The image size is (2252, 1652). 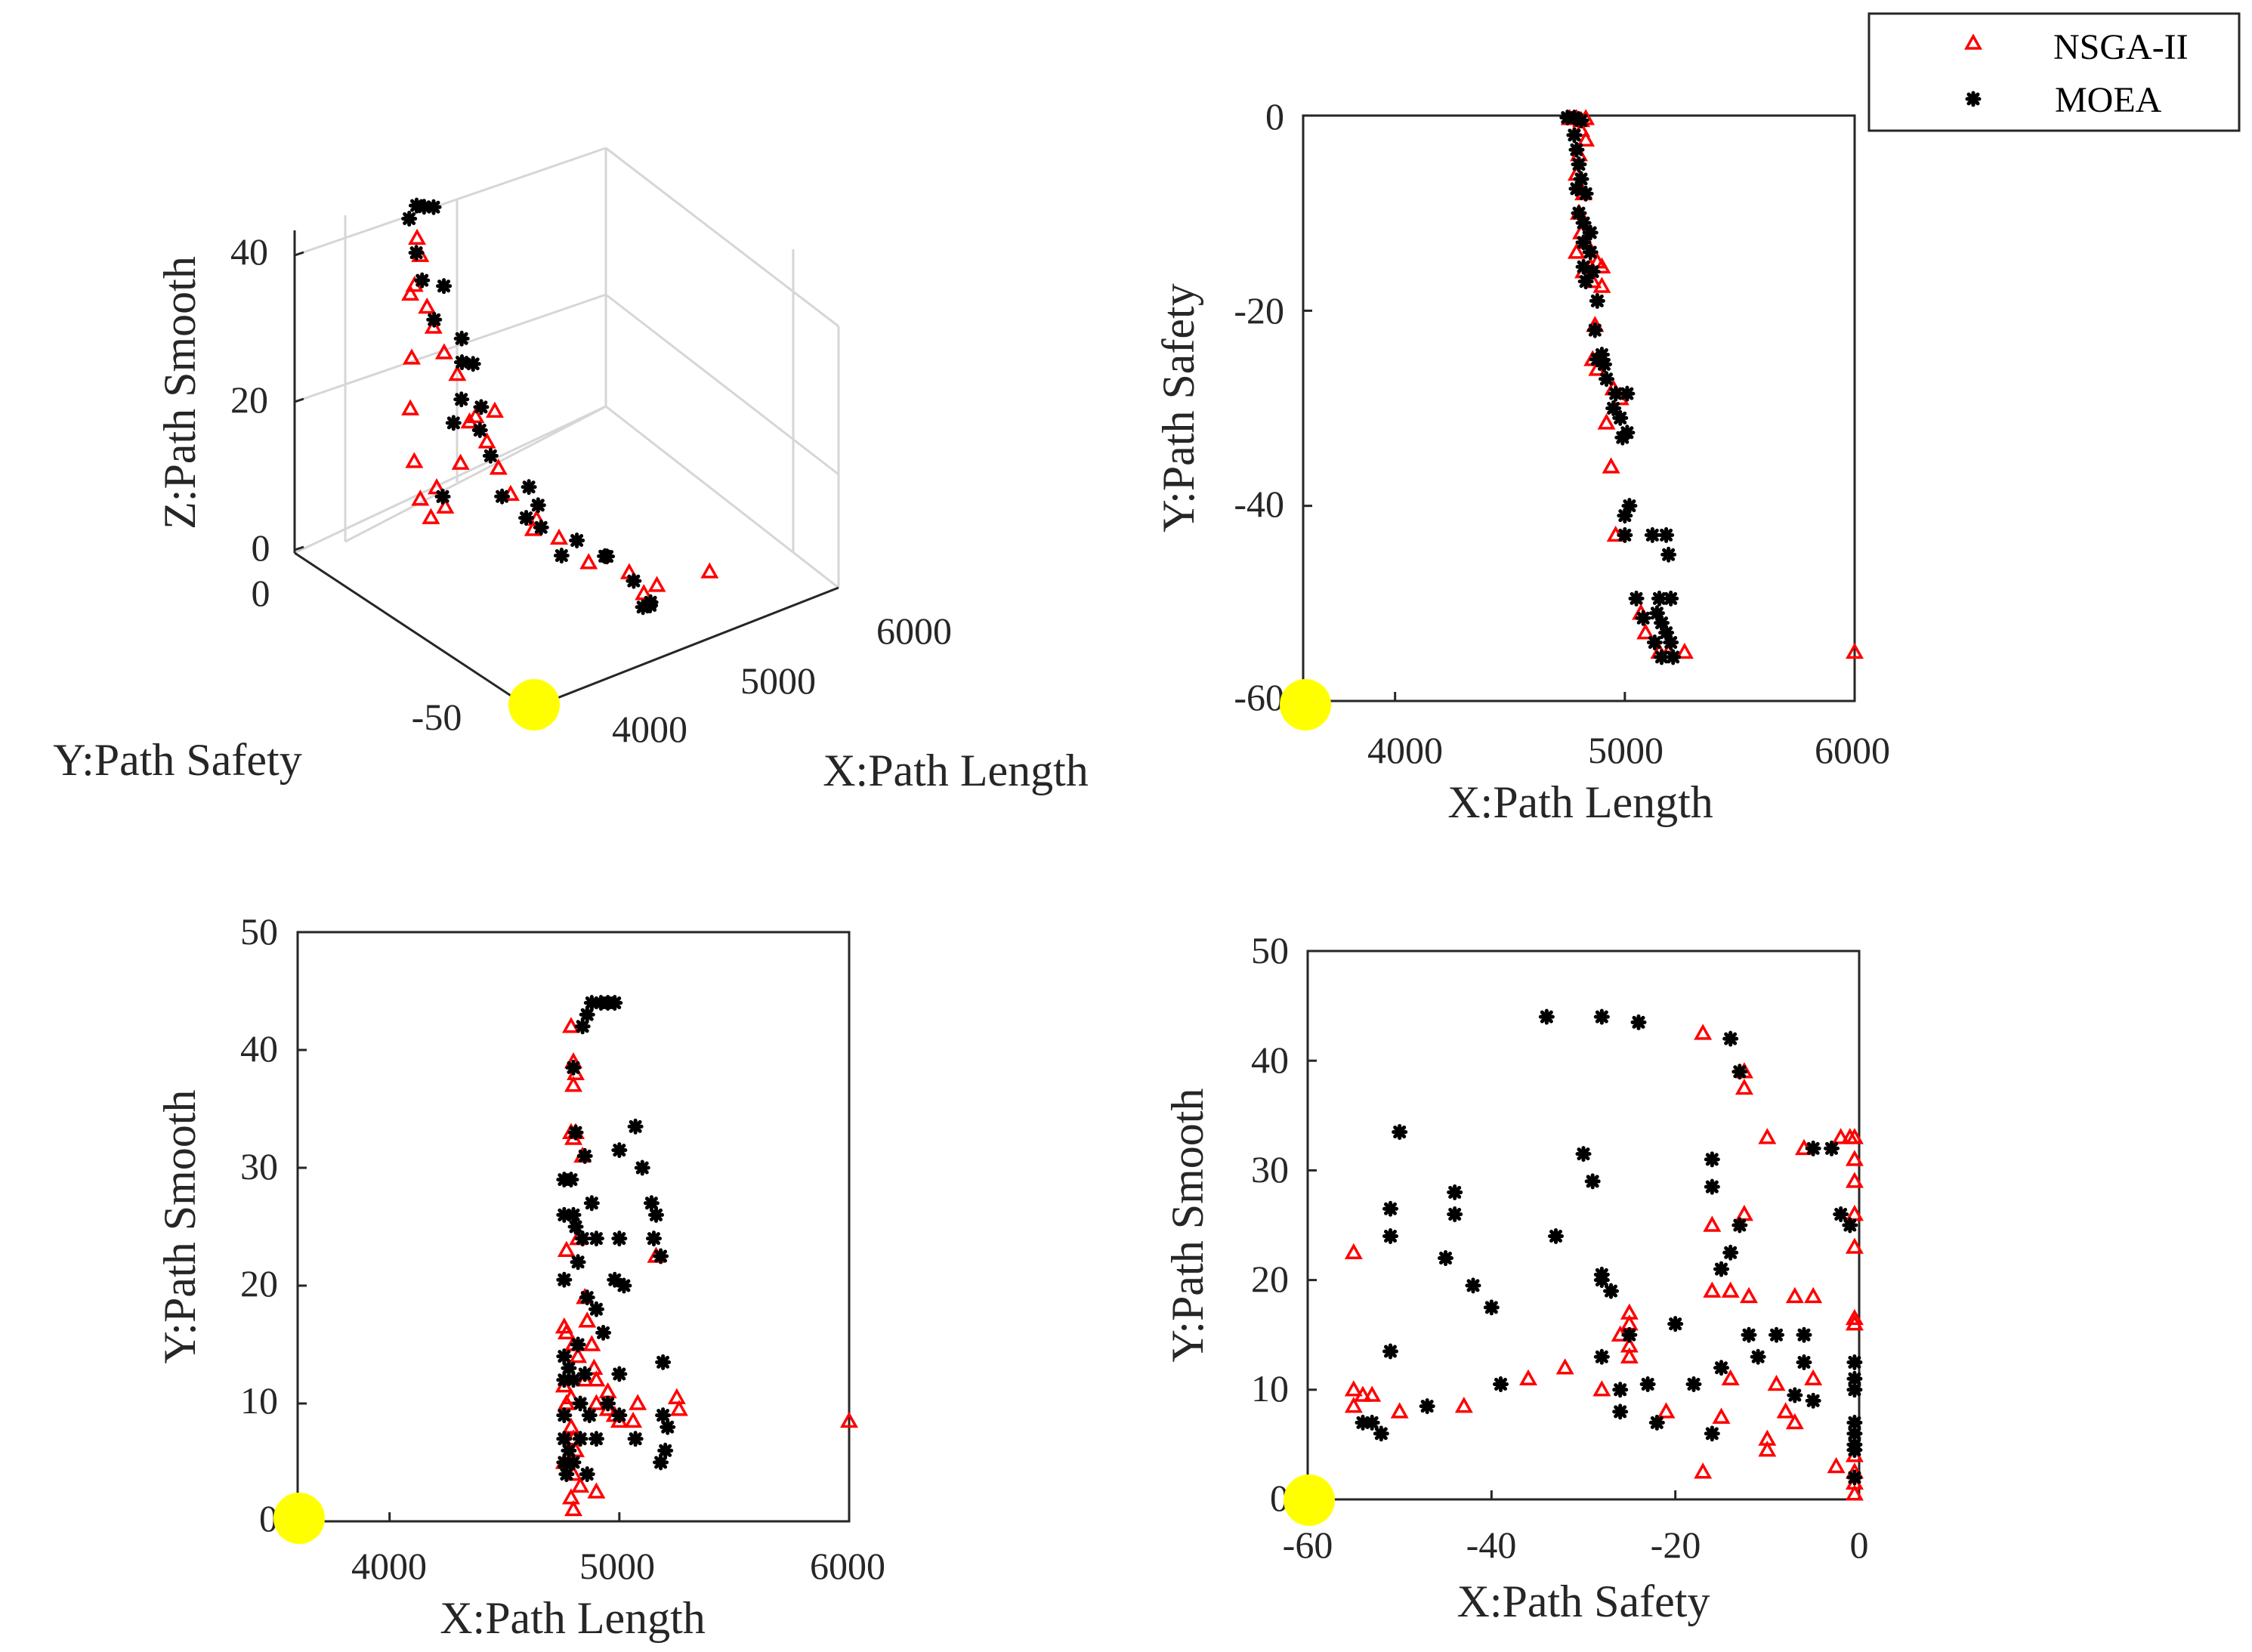 I want to click on z-axis-label: Z:Path Smooth, so click(x=180, y=393).